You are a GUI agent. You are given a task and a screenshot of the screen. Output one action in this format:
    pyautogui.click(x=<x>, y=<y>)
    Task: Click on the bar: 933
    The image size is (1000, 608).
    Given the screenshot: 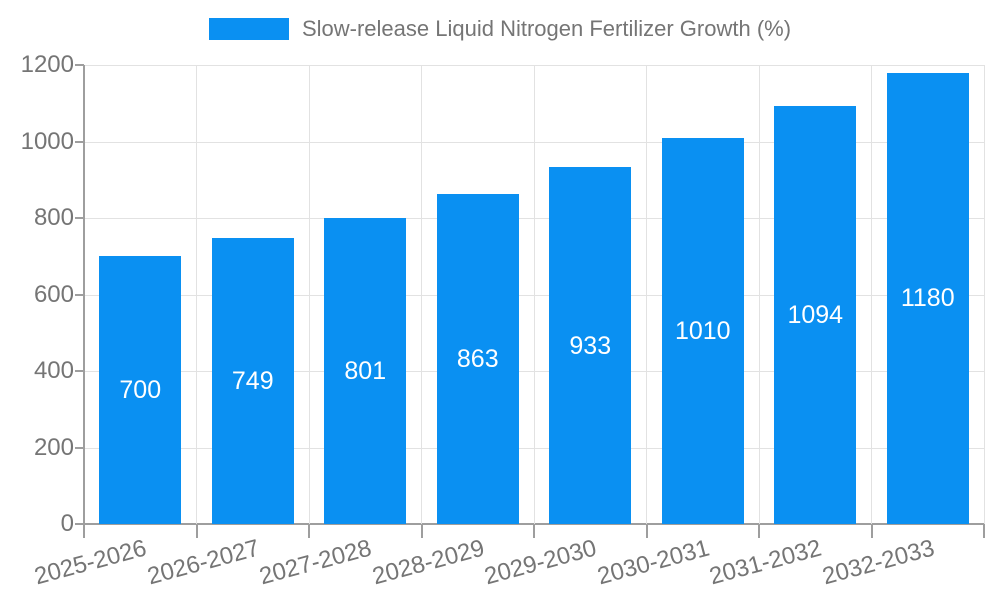 What is the action you would take?
    pyautogui.click(x=590, y=345)
    